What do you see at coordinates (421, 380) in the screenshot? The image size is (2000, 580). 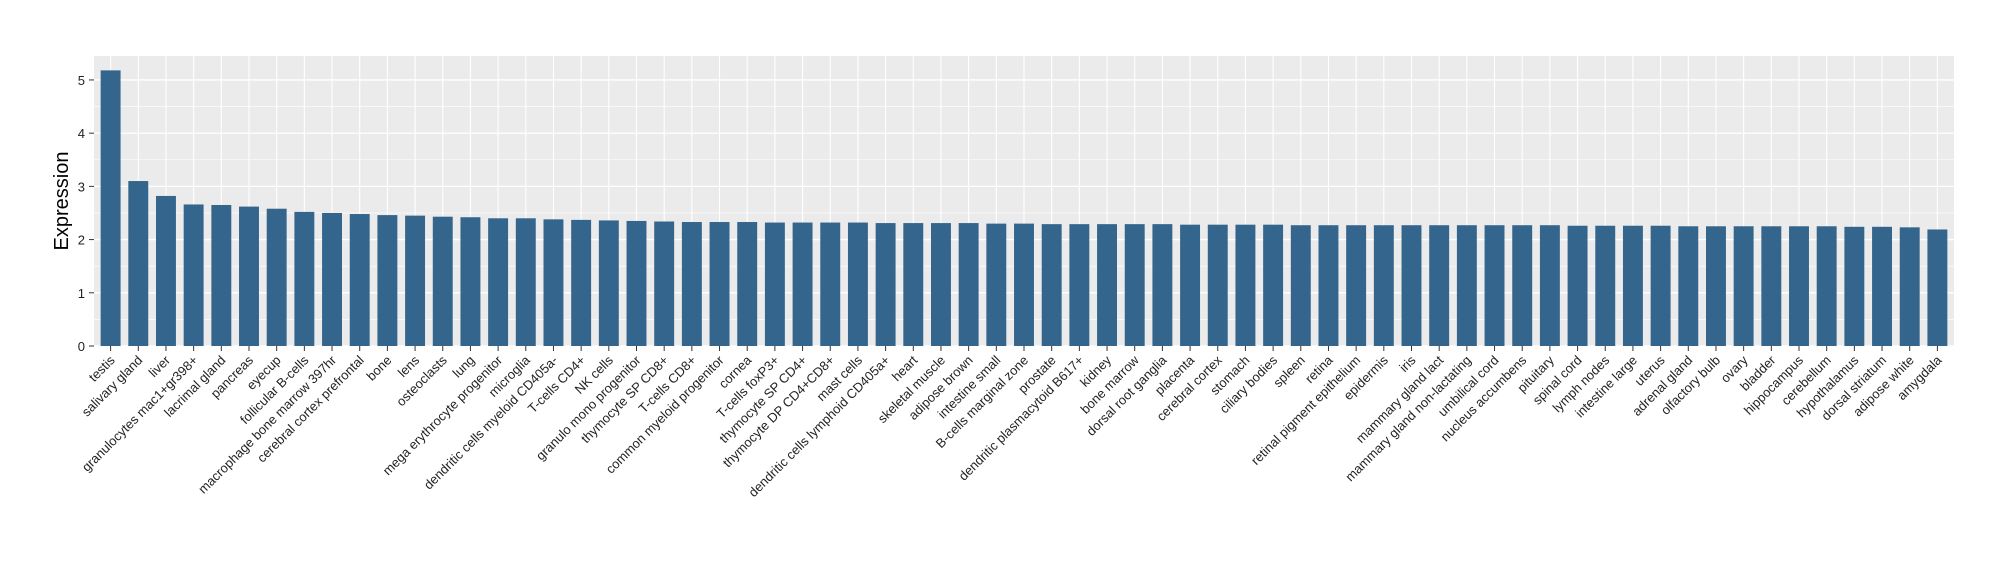 I see `x-tick-label: osteoclasts` at bounding box center [421, 380].